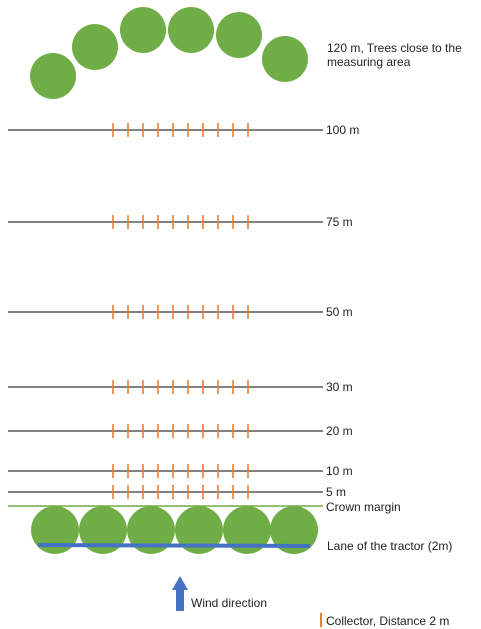 This screenshot has width=481, height=629. What do you see at coordinates (339, 222) in the screenshot?
I see `distance-label: 75 m` at bounding box center [339, 222].